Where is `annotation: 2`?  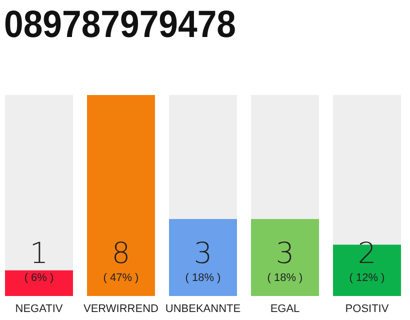 annotation: 2 is located at coordinates (367, 253).